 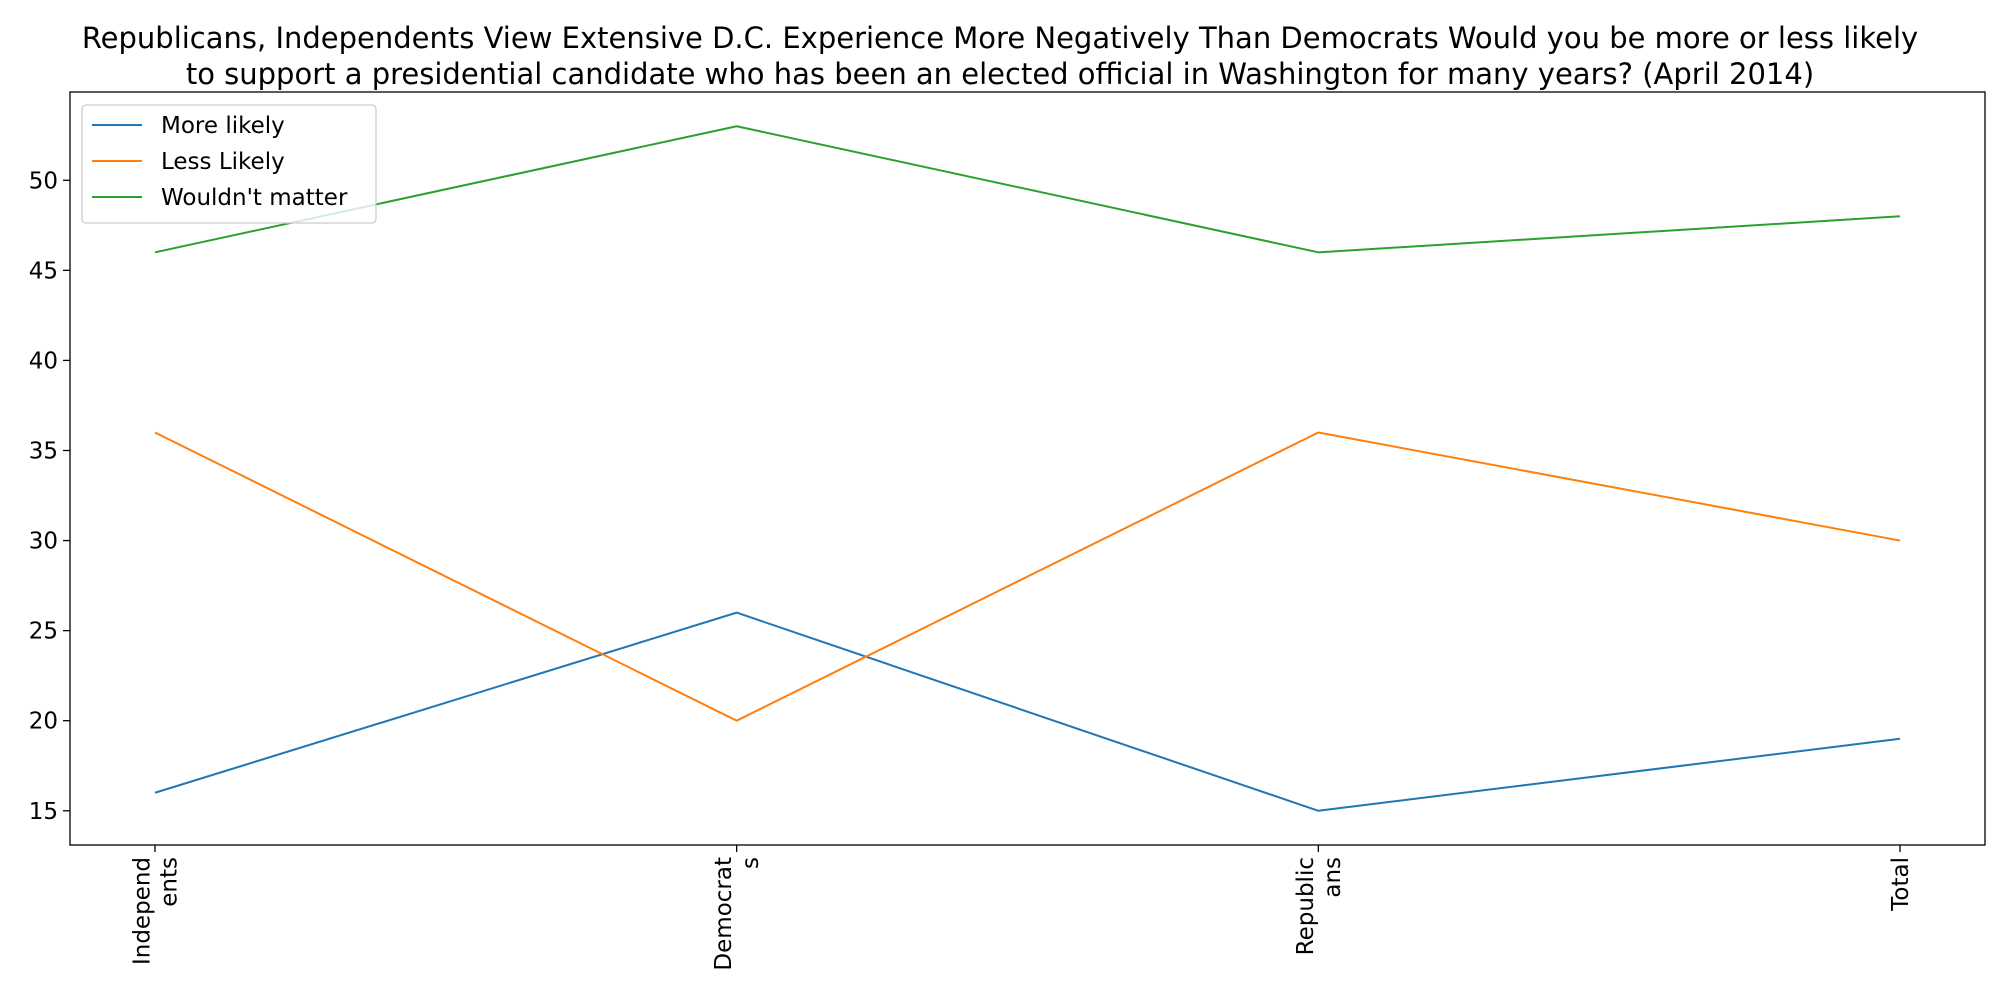 What do you see at coordinates (1333, 877) in the screenshot?
I see `x-tick-label-line: ans` at bounding box center [1333, 877].